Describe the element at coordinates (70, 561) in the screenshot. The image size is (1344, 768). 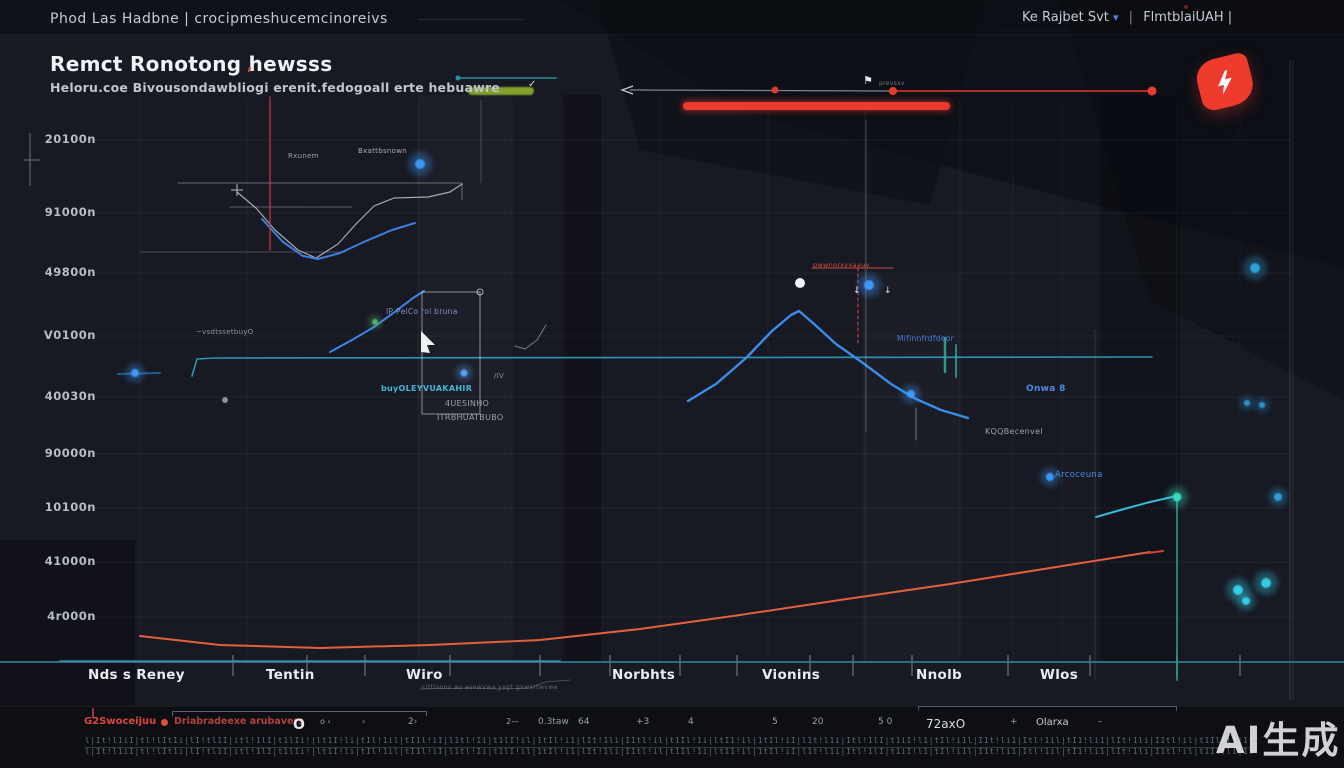
I see `y-axis-label: 41000n` at that location.